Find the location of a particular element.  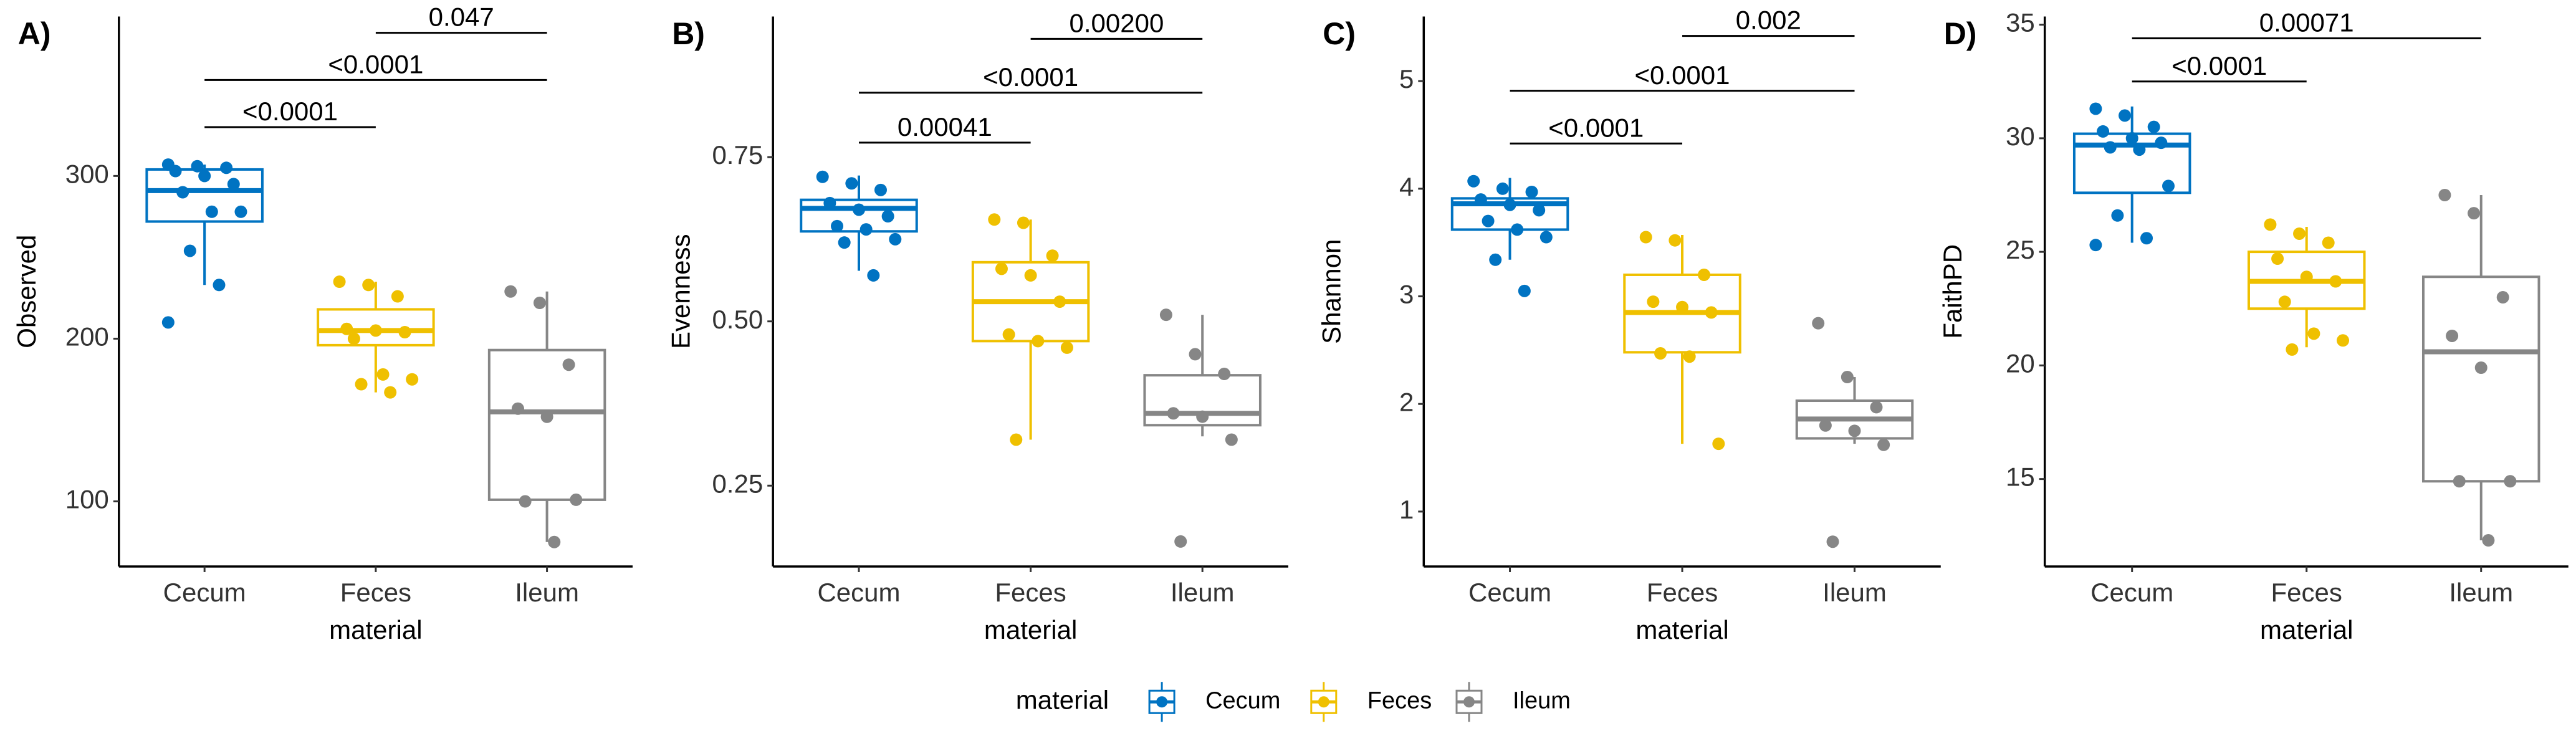

legend-item: Feces is located at coordinates (1371, 702).